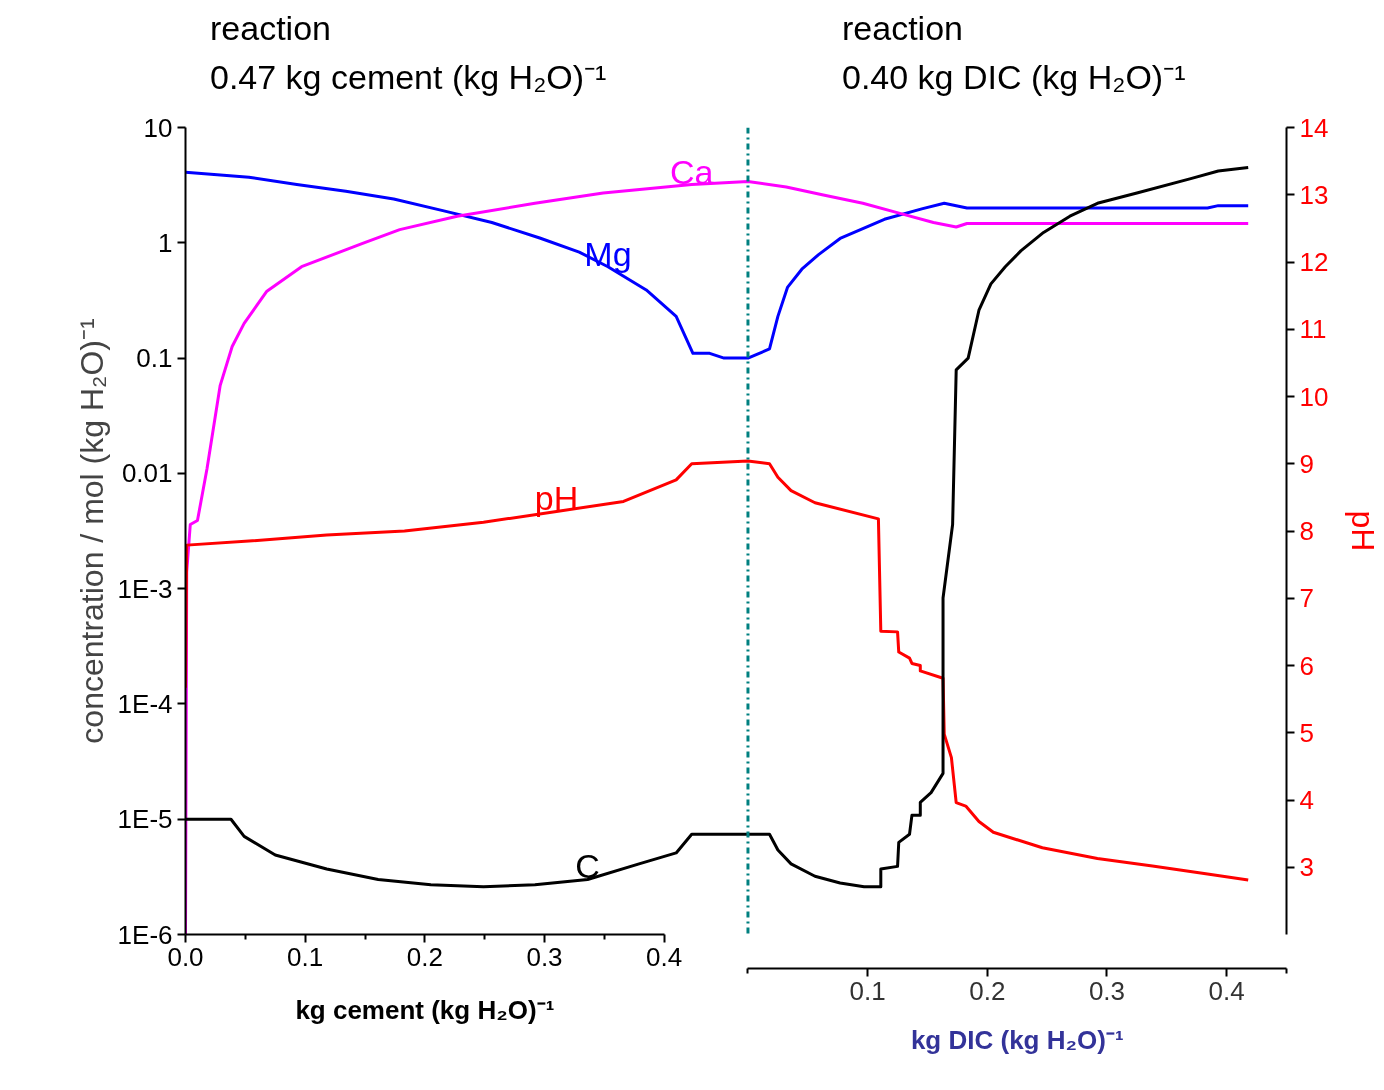 The height and width of the screenshot is (1090, 1384). What do you see at coordinates (408, 53) in the screenshot?
I see `text: reaction 0.47 kg cement (kg H₂O)⁻¹` at bounding box center [408, 53].